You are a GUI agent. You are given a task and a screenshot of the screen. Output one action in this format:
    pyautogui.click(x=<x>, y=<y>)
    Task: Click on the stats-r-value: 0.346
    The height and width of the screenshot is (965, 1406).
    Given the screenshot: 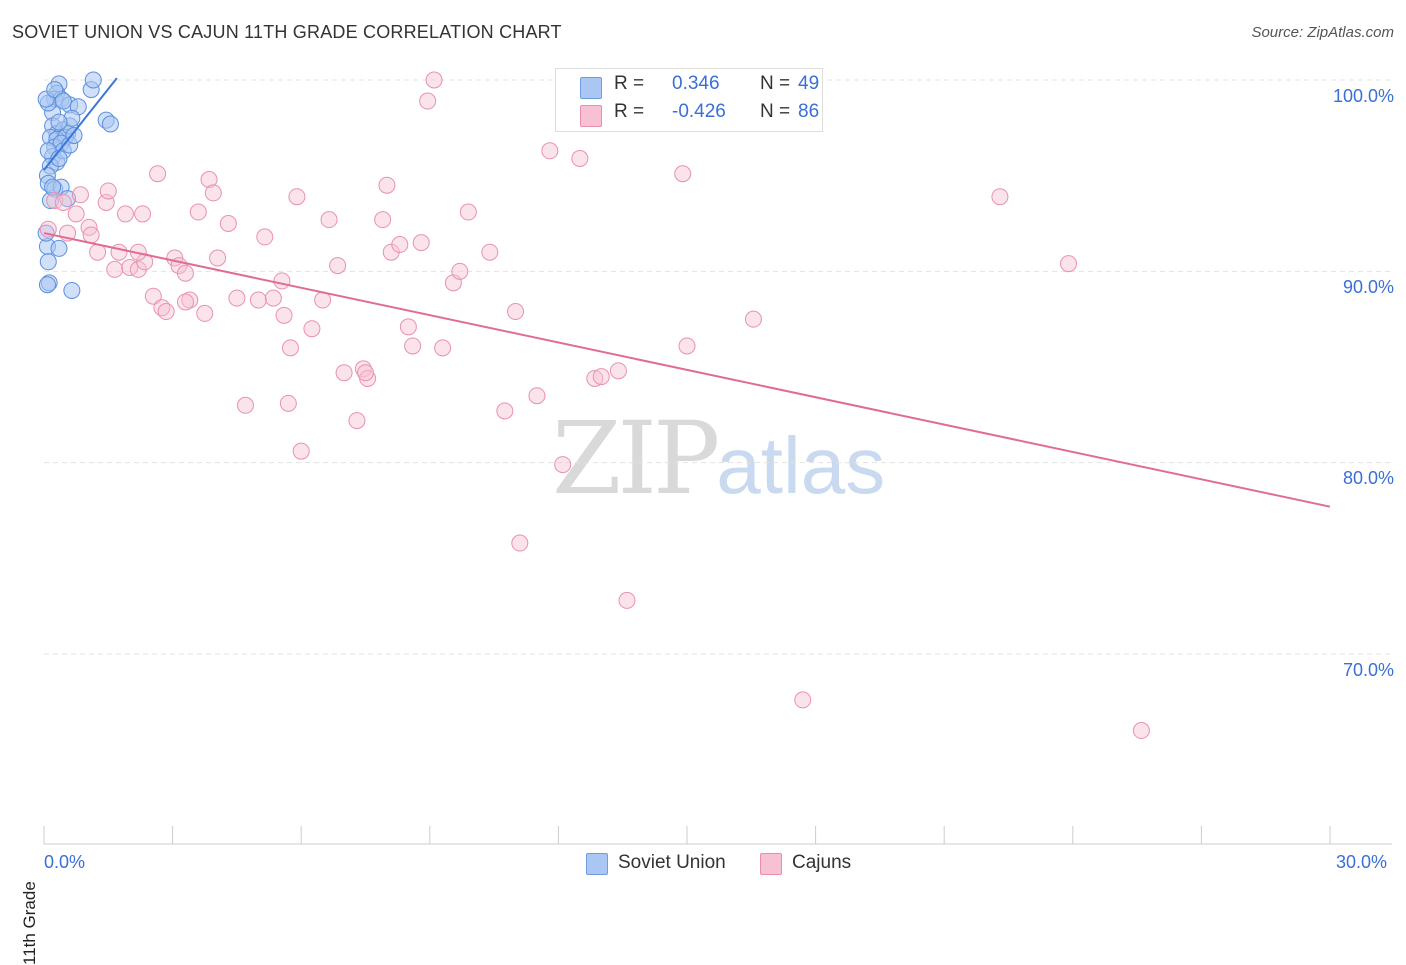 What is the action you would take?
    pyautogui.click(x=696, y=83)
    